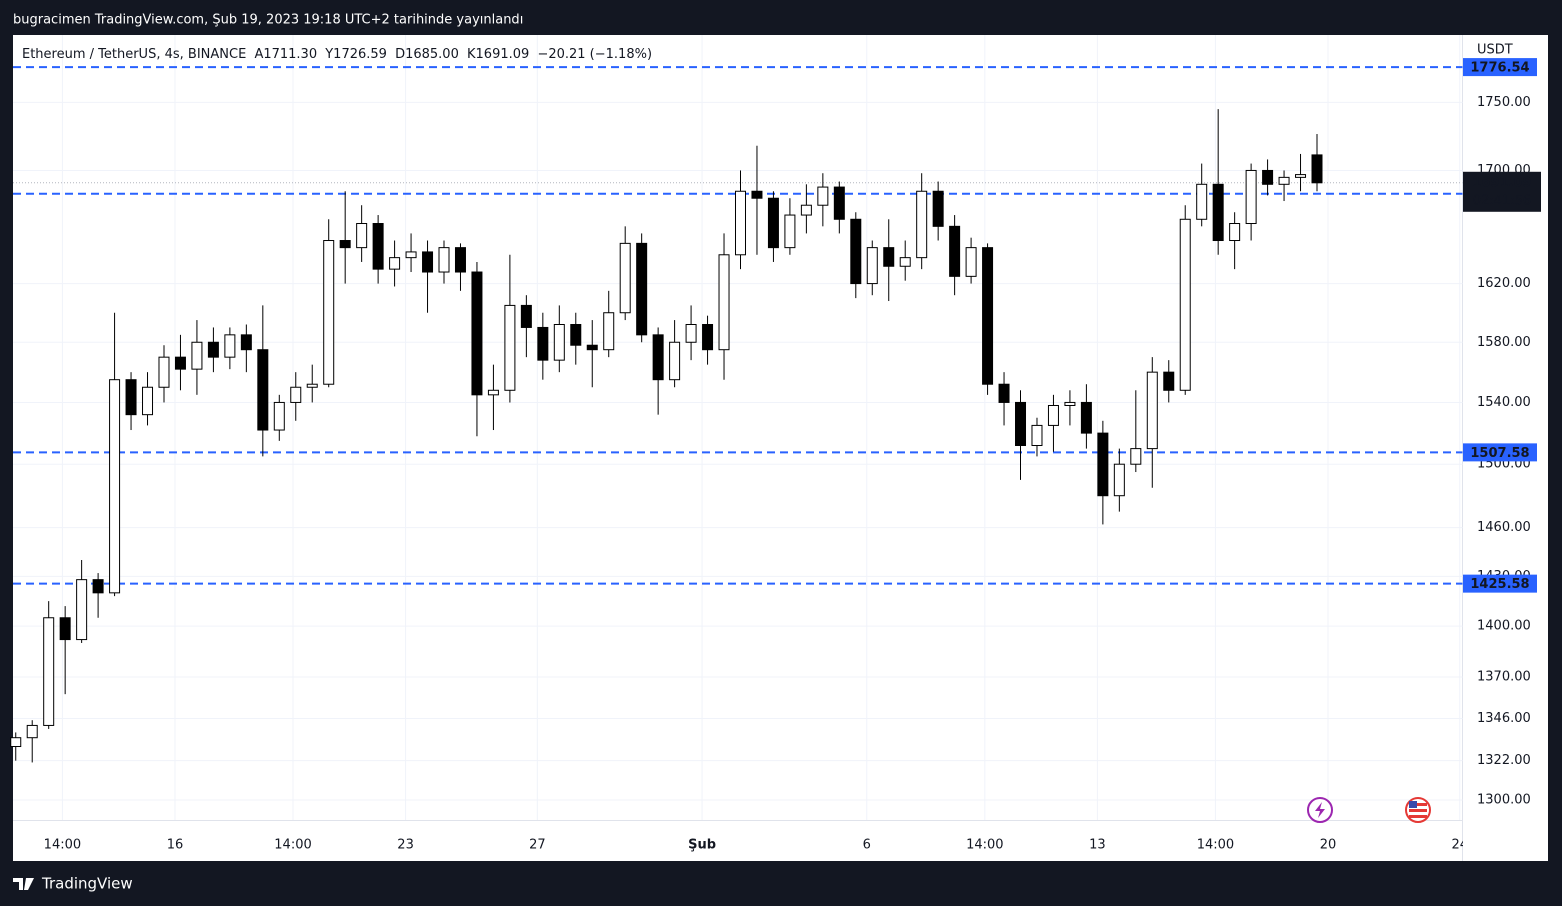 Image resolution: width=1562 pixels, height=906 pixels. Describe the element at coordinates (867, 845) in the screenshot. I see `x-tick-label: 6` at that location.